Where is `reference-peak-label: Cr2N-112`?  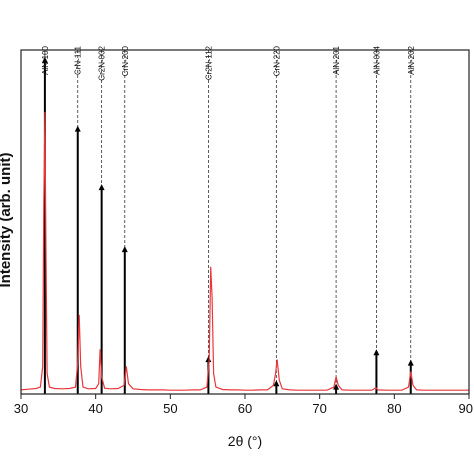
reference-peak-label: Cr2N-112 is located at coordinates (208, 62).